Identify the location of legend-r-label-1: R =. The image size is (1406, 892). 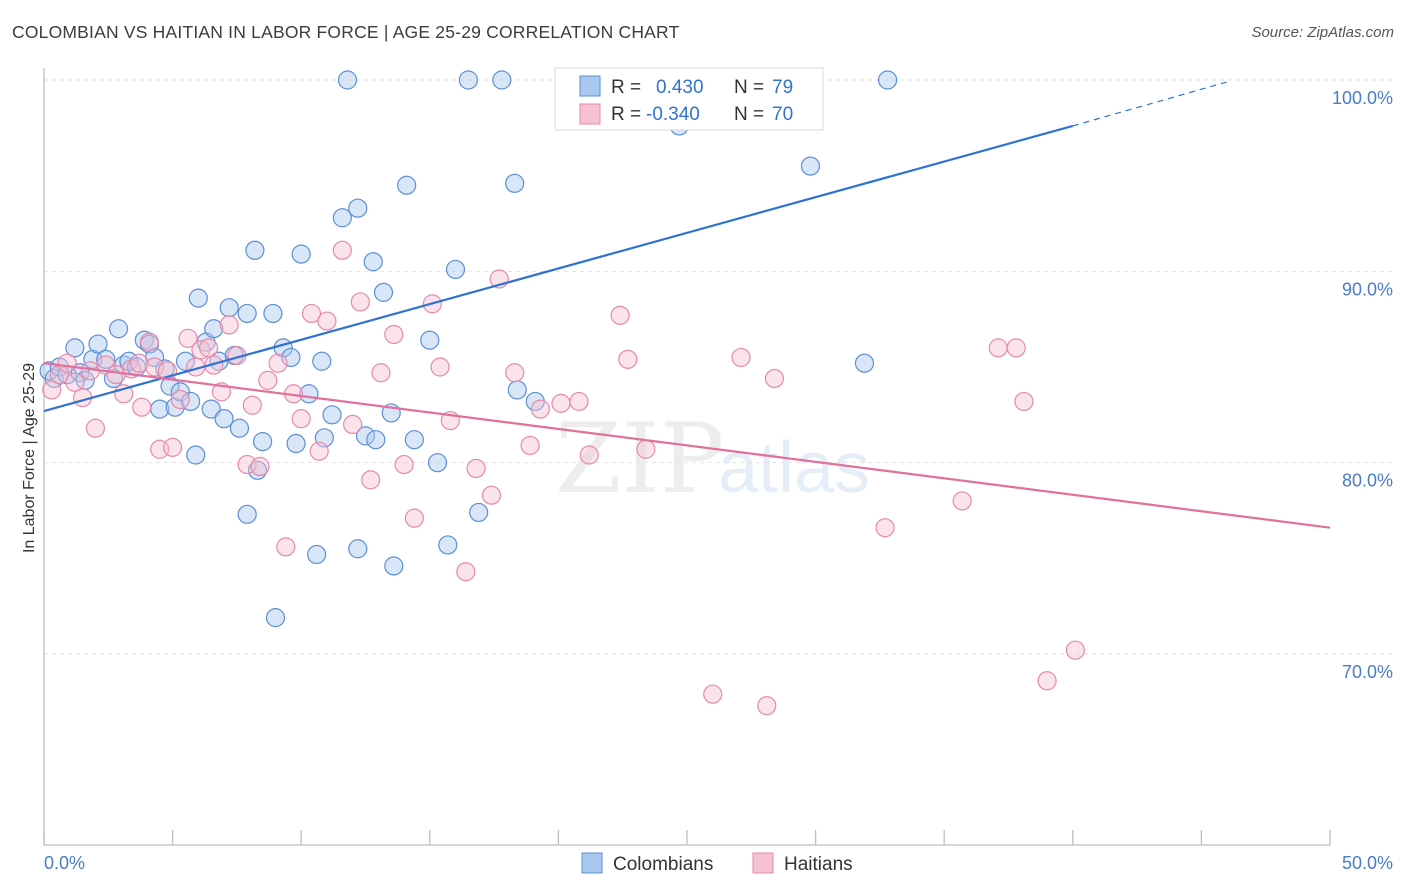
(626, 87).